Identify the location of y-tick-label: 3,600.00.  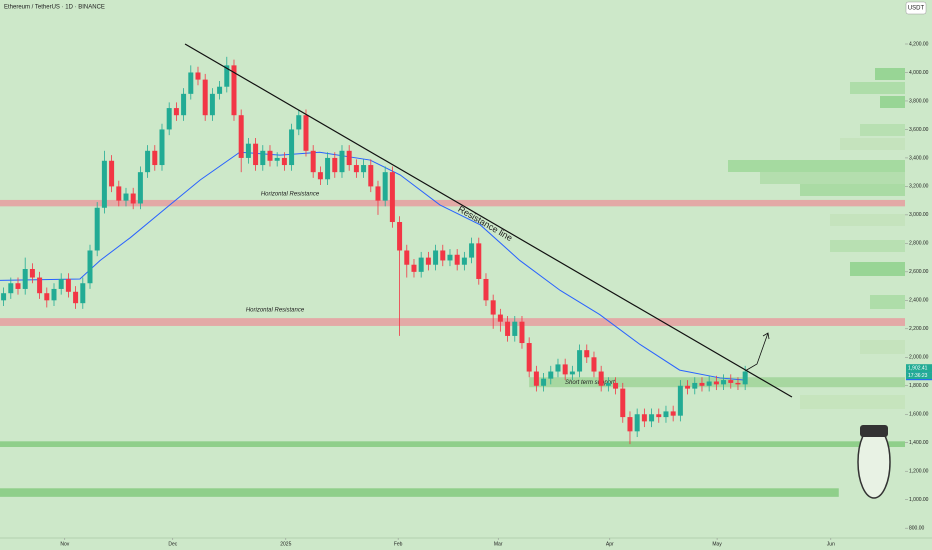
(919, 130).